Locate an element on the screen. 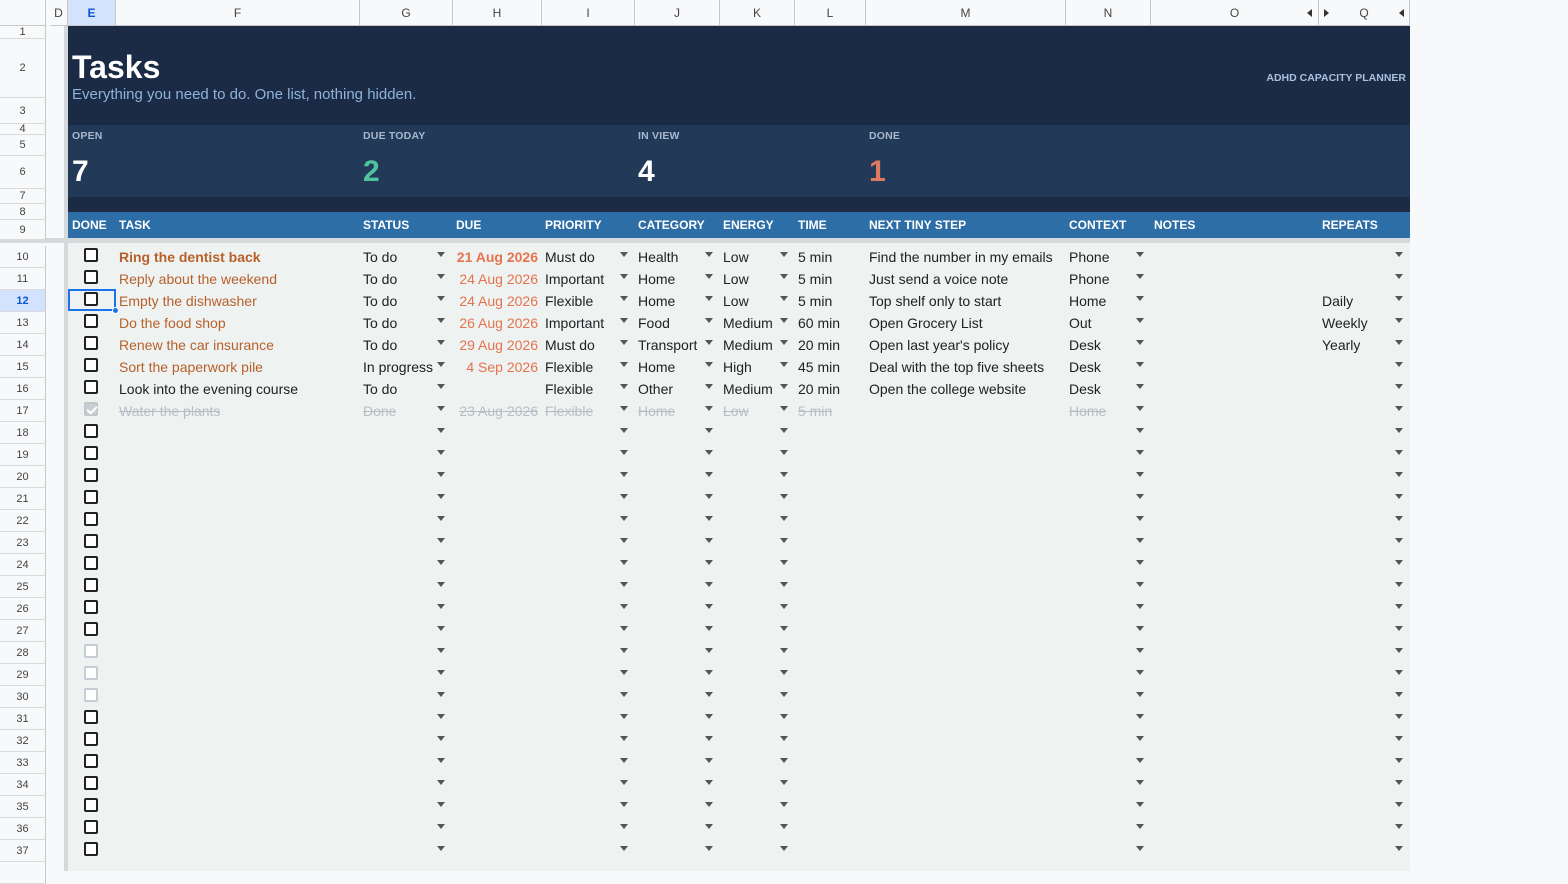 This screenshot has height=884, width=1568. row-header-6: 6 is located at coordinates (23, 172).